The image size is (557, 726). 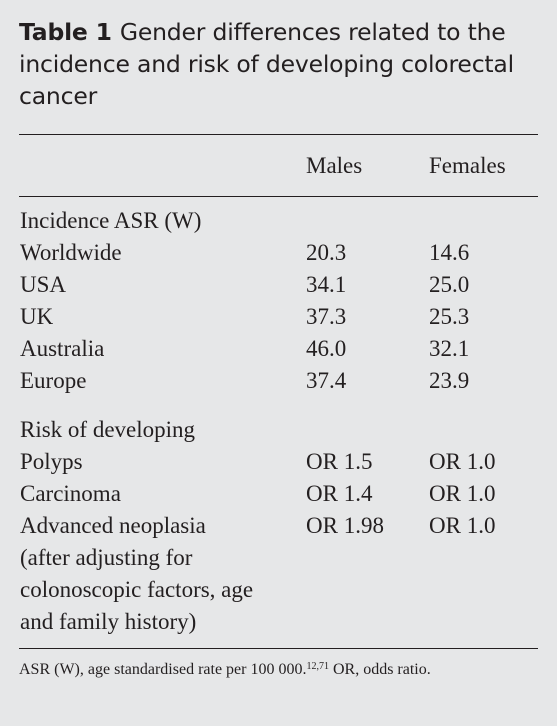 What do you see at coordinates (449, 252) in the screenshot?
I see `row-females: 14.6` at bounding box center [449, 252].